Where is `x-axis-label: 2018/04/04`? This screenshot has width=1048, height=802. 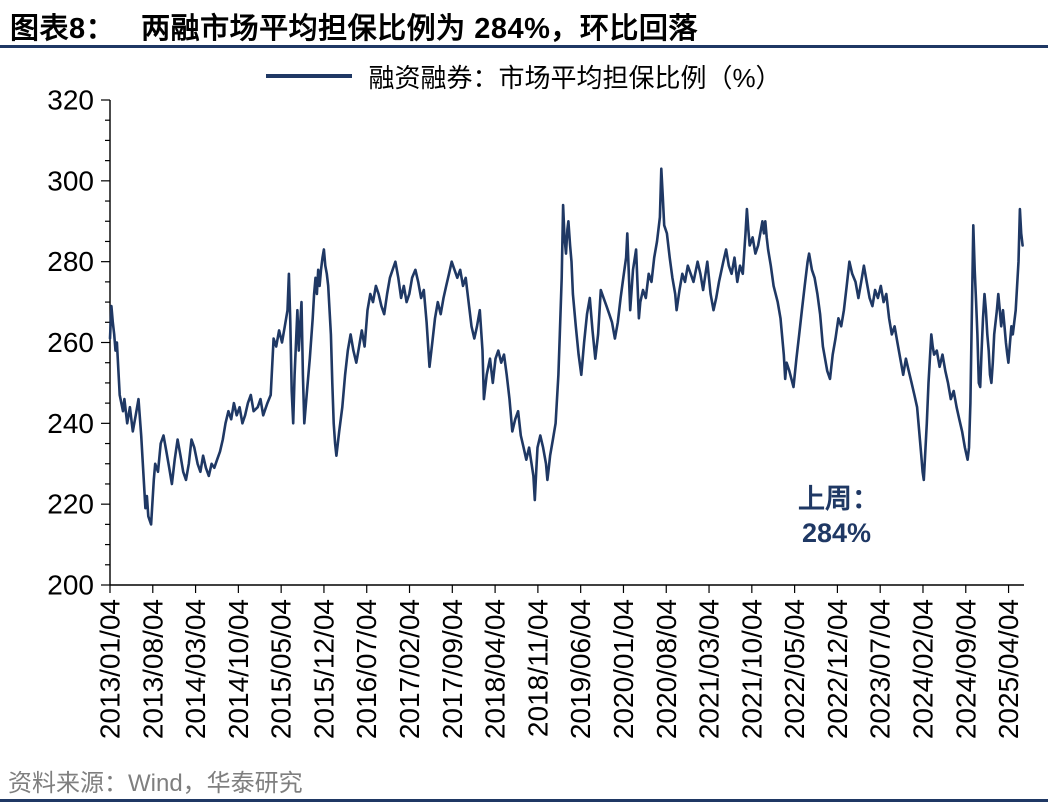 x-axis-label: 2018/04/04 is located at coordinates (495, 669).